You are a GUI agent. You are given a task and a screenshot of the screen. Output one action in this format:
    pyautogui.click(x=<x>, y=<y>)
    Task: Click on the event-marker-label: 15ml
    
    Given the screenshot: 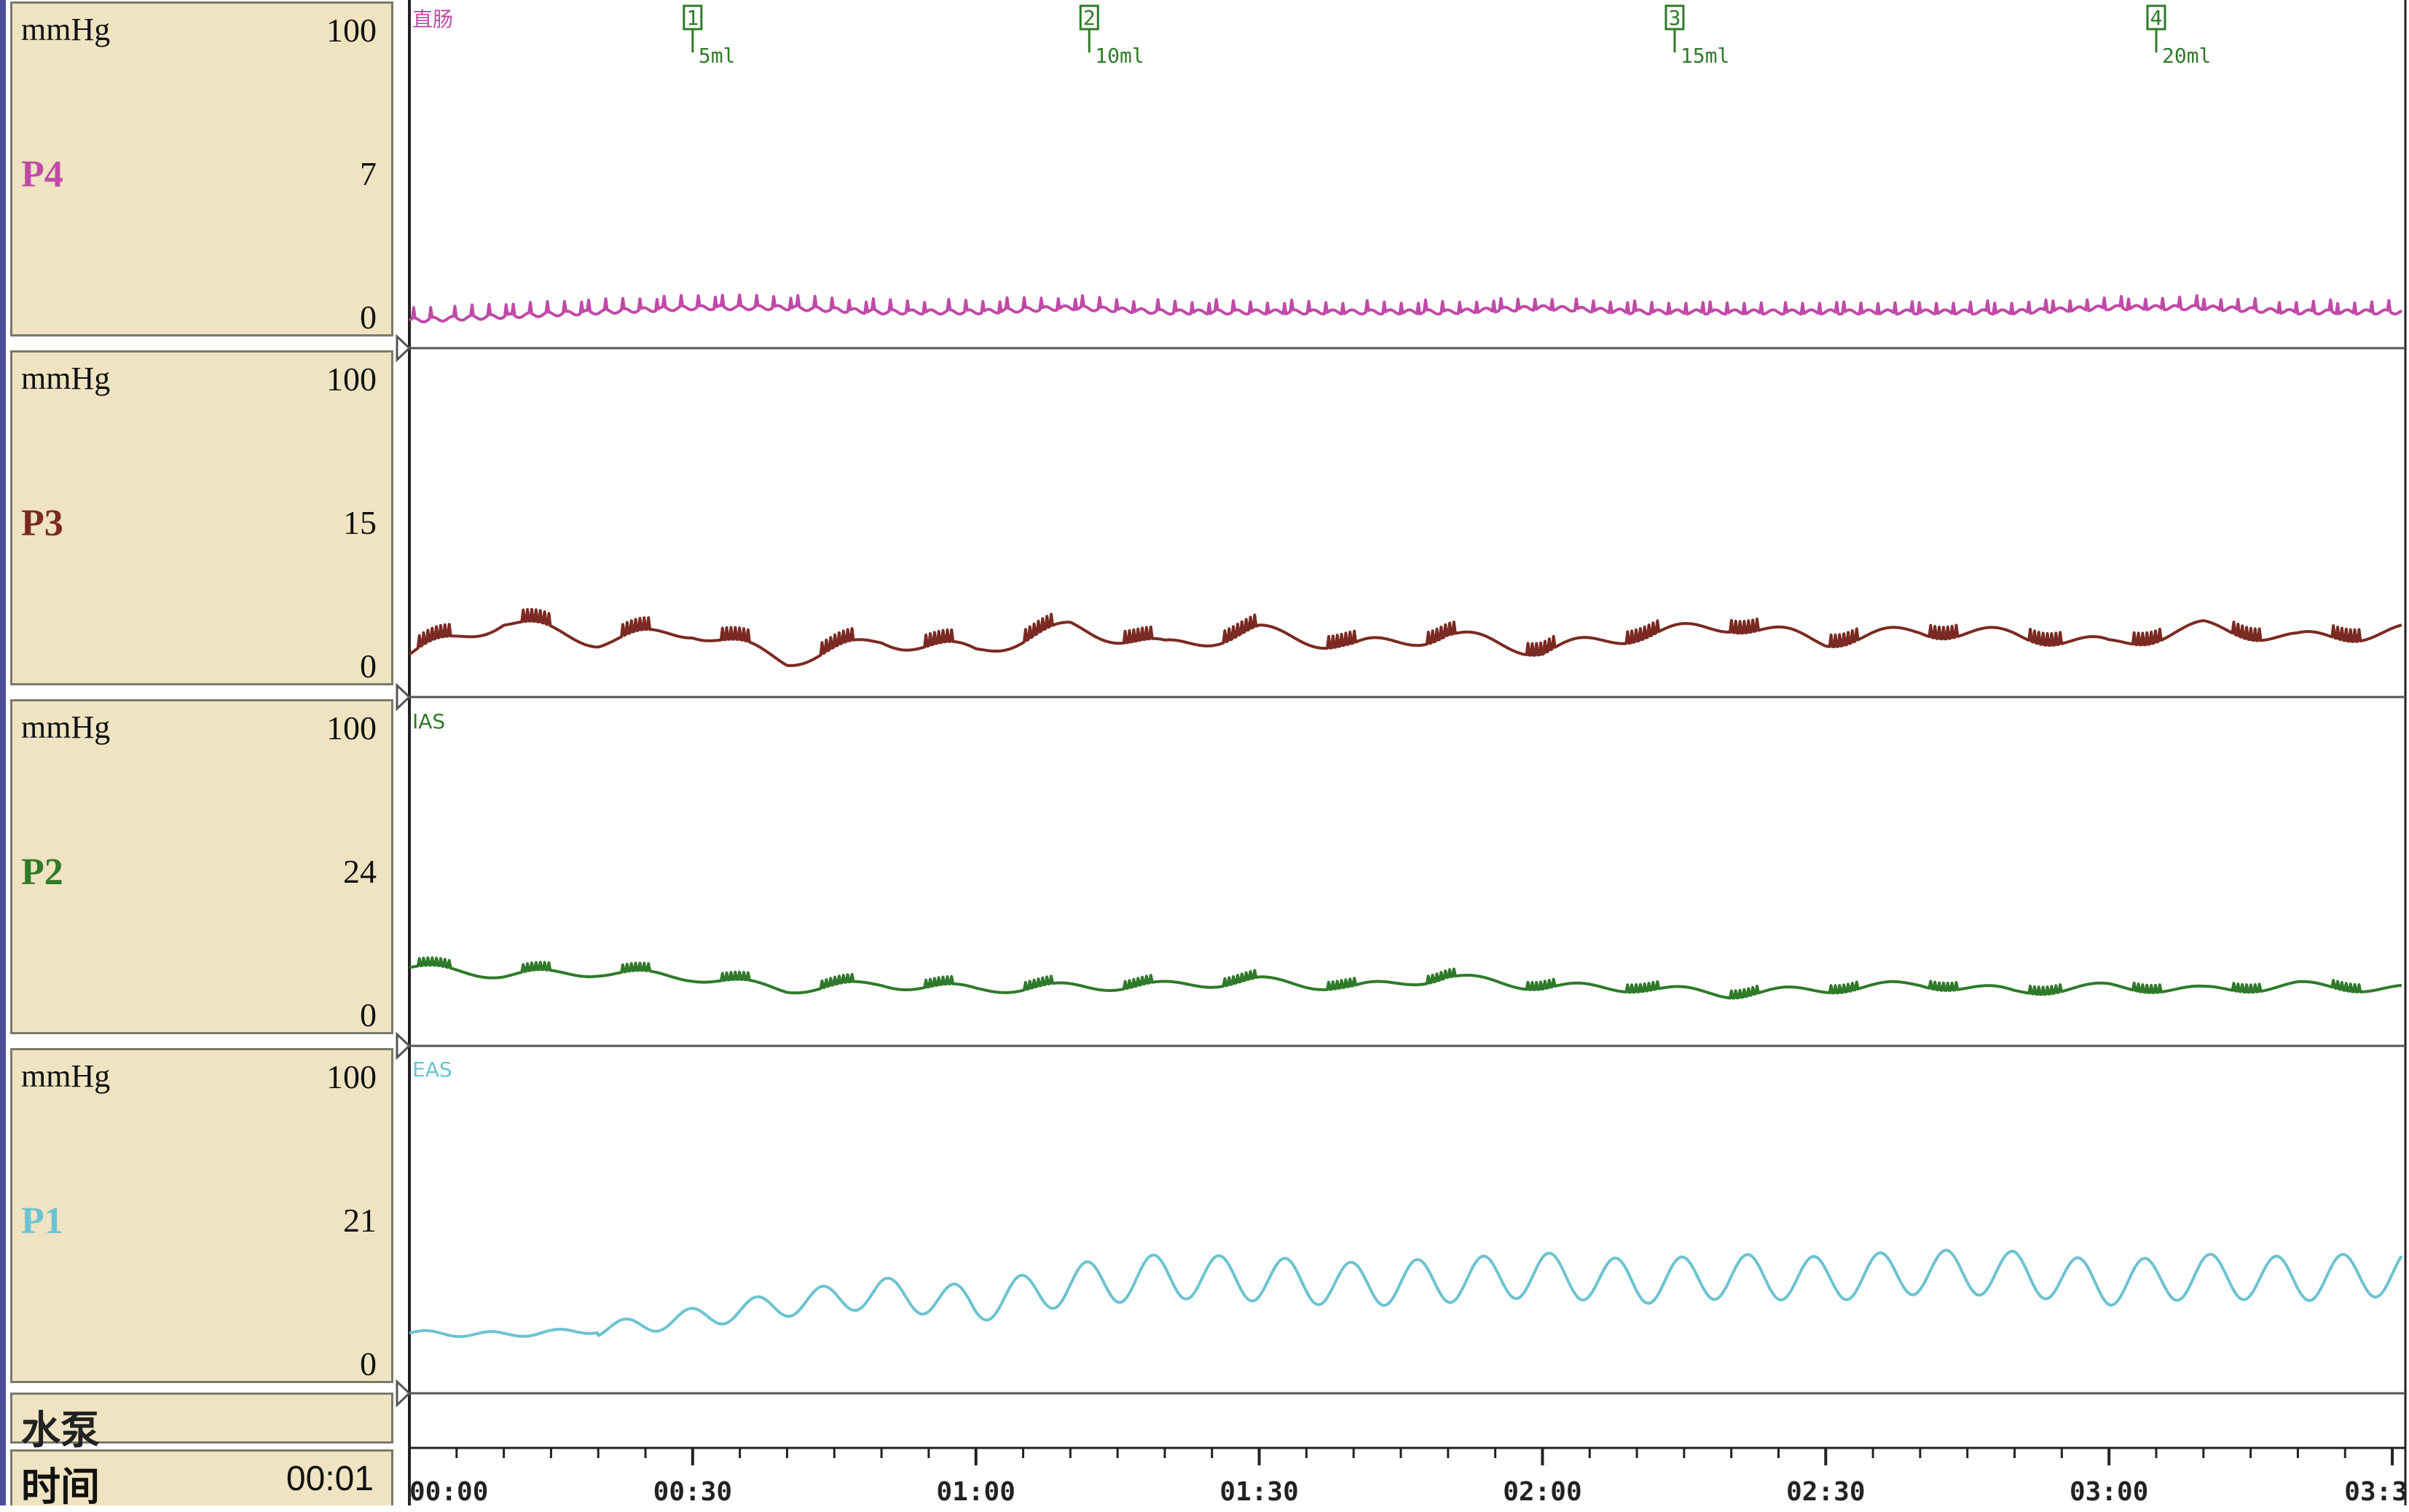 What is the action you would take?
    pyautogui.click(x=1705, y=56)
    